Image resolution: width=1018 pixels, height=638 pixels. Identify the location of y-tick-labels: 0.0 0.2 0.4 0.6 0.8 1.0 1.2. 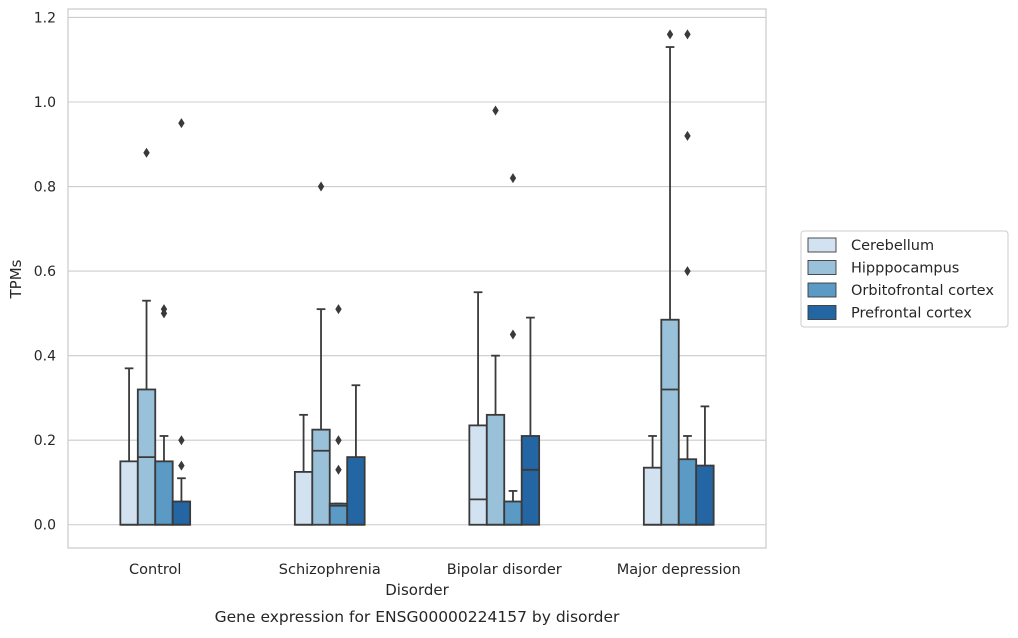
(45, 271).